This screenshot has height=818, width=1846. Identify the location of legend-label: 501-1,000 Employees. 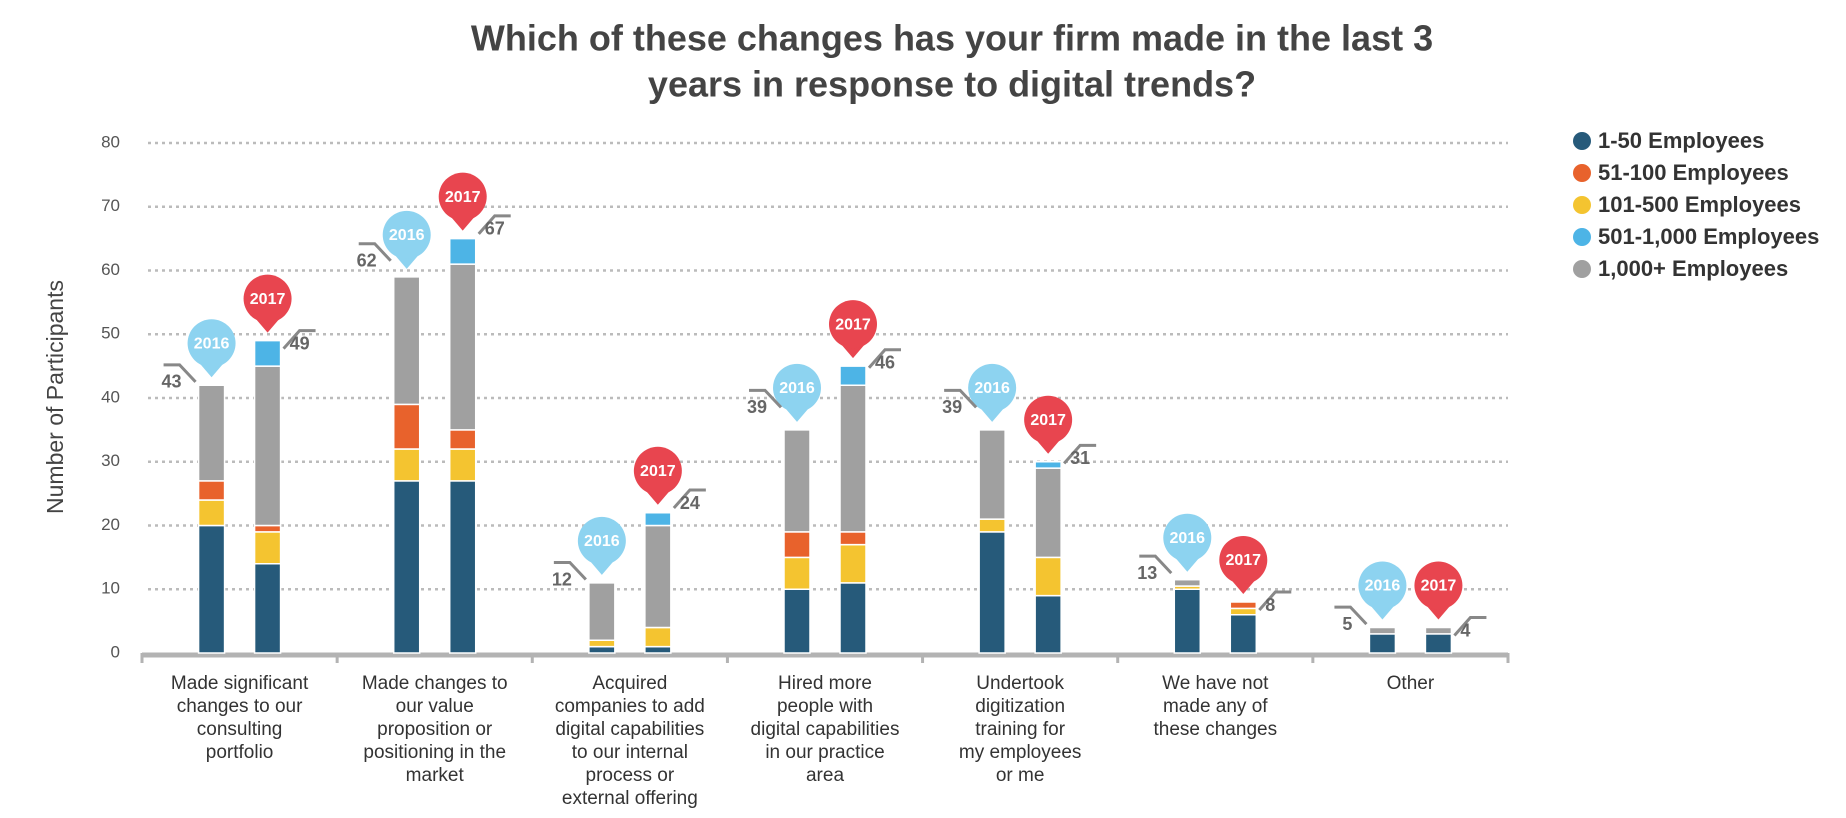
(1708, 236).